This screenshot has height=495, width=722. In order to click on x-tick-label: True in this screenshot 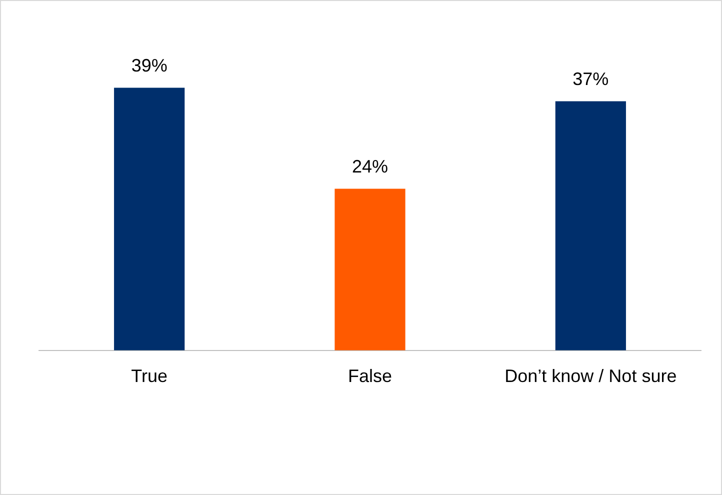, I will do `click(149, 376)`.